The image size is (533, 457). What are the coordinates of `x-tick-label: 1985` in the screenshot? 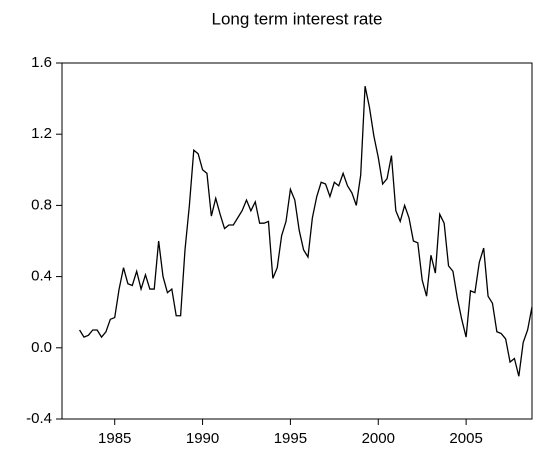 It's located at (114, 438).